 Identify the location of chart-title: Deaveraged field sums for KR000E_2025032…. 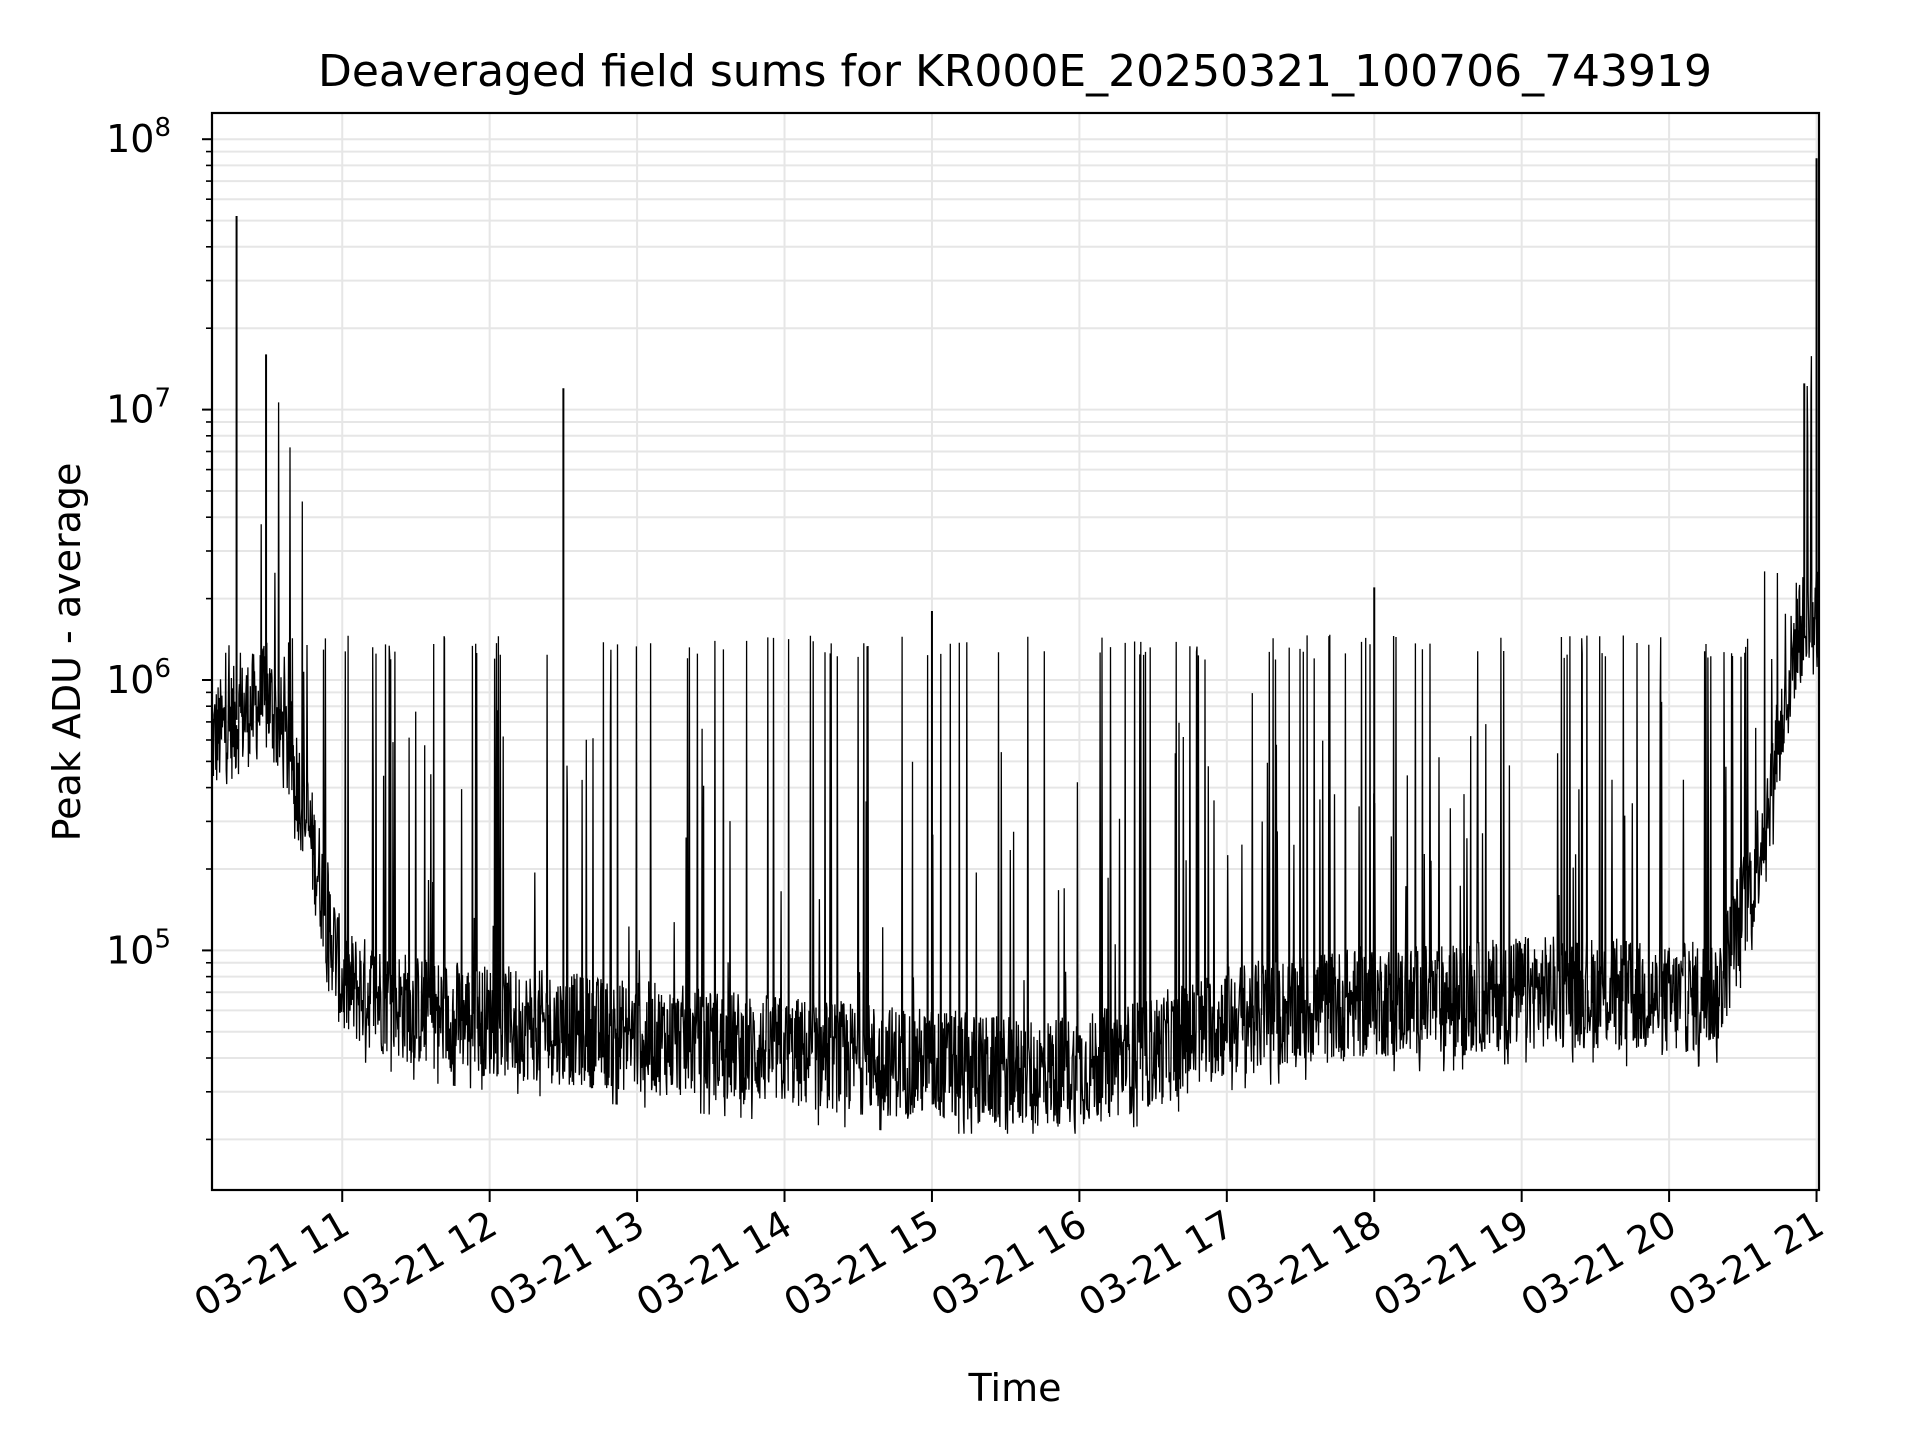
(1015, 71).